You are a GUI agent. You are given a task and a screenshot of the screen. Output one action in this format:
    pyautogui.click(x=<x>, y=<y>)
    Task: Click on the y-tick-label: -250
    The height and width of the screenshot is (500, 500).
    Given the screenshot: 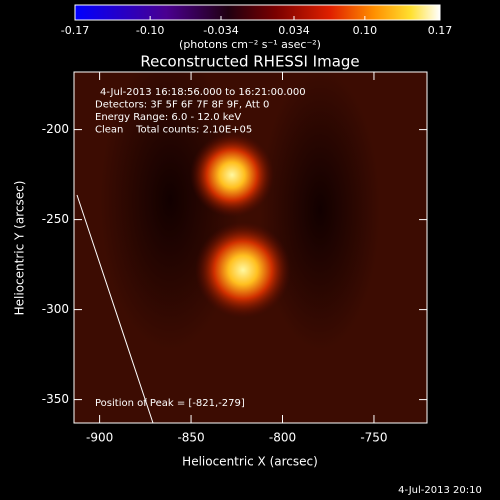 What is the action you would take?
    pyautogui.click(x=55, y=219)
    